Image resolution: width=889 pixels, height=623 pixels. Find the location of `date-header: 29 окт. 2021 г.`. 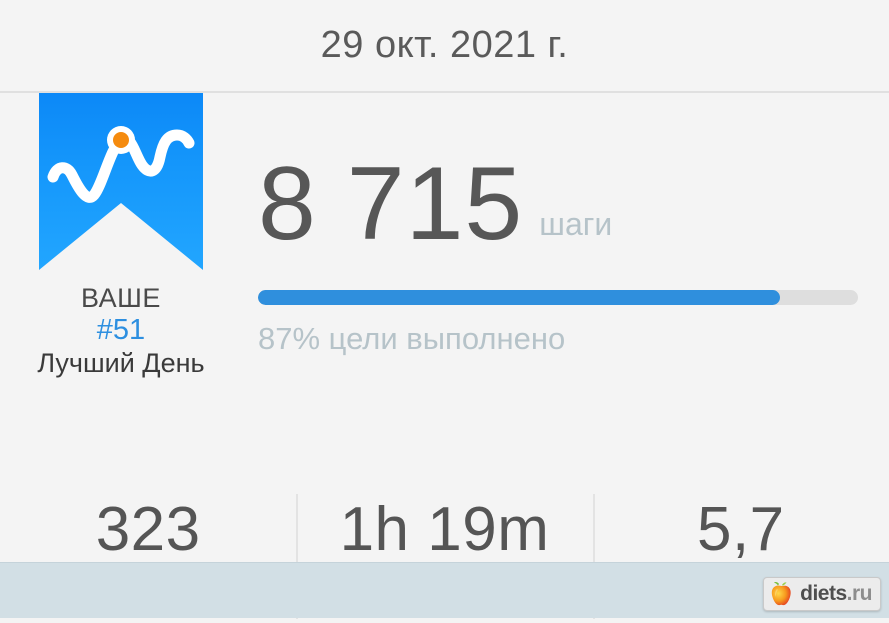

date-header: 29 окт. 2021 г. is located at coordinates (444, 46).